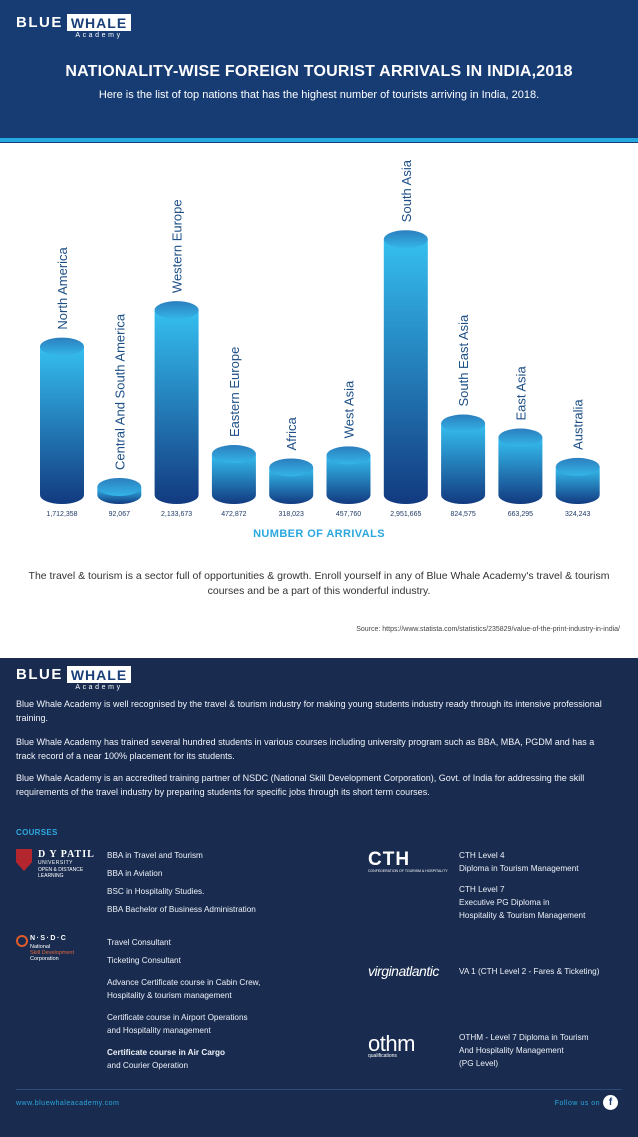 The width and height of the screenshot is (638, 1137). I want to click on category-label: South Asia, so click(406, 190).